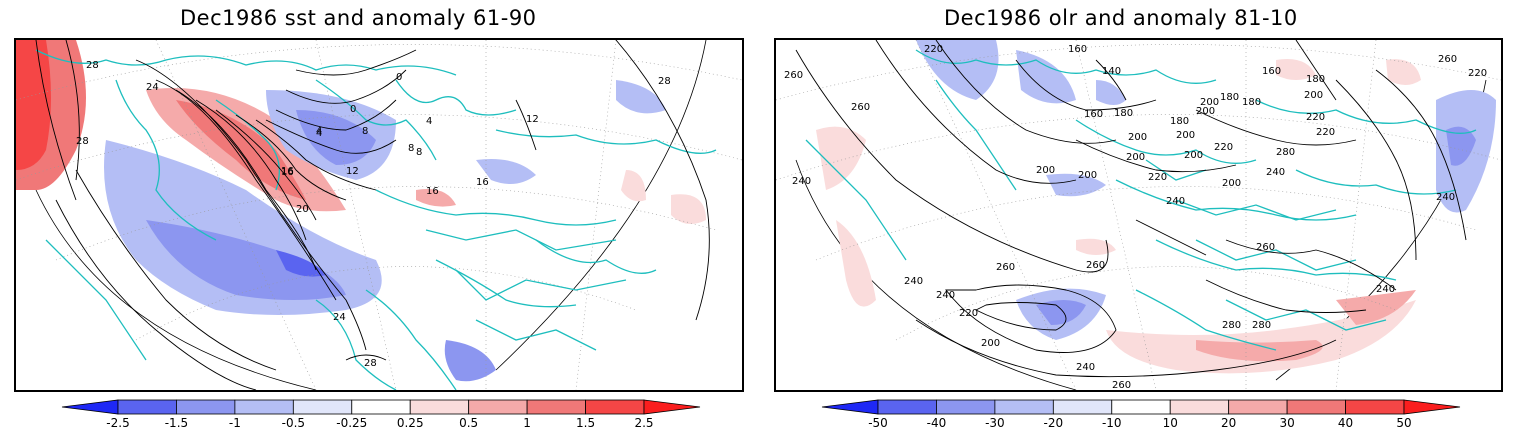 The height and width of the screenshot is (430, 1520). I want to click on colorbar-tick-label: -30, so click(995, 423).